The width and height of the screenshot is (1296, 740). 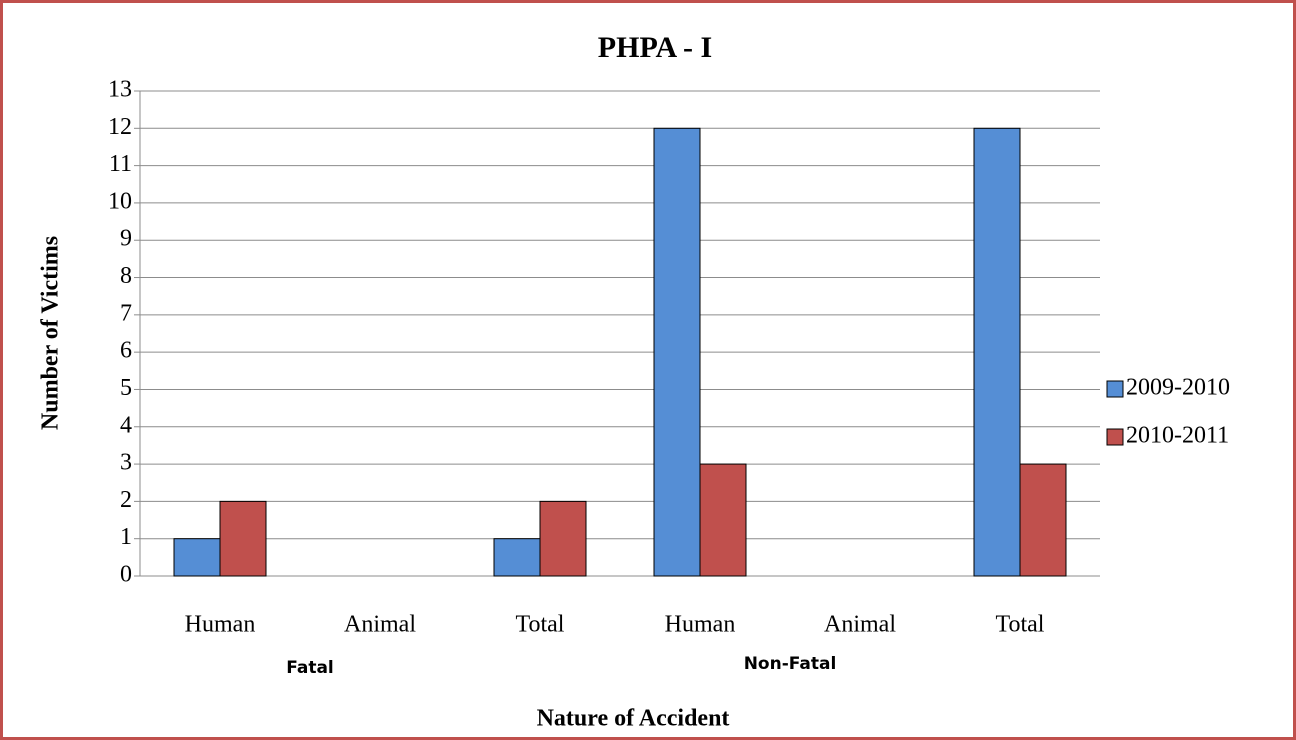 What do you see at coordinates (126, 351) in the screenshot?
I see `y-tick-label: 6` at bounding box center [126, 351].